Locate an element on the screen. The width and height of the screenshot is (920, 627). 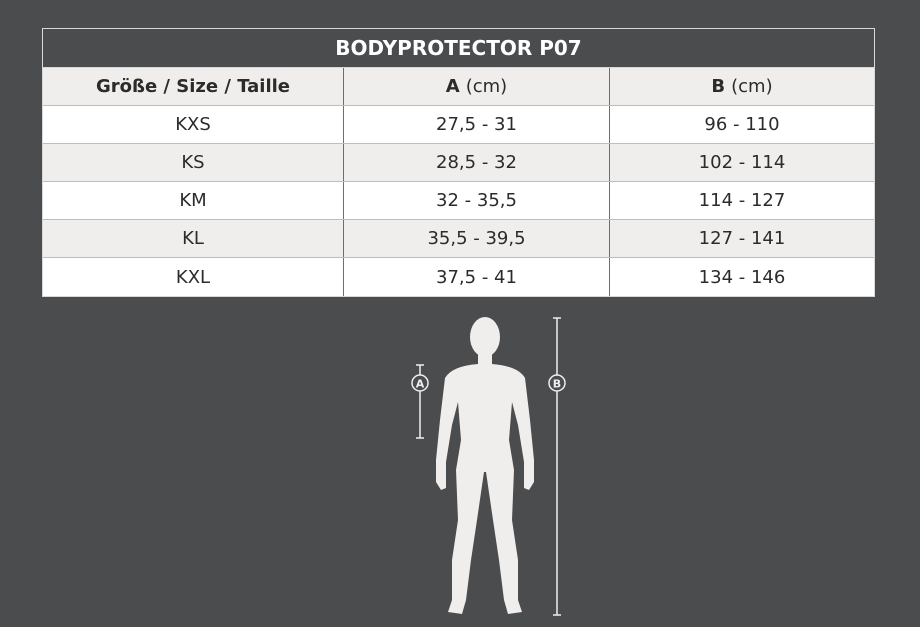
measure-b is located at coordinates (557, 466).